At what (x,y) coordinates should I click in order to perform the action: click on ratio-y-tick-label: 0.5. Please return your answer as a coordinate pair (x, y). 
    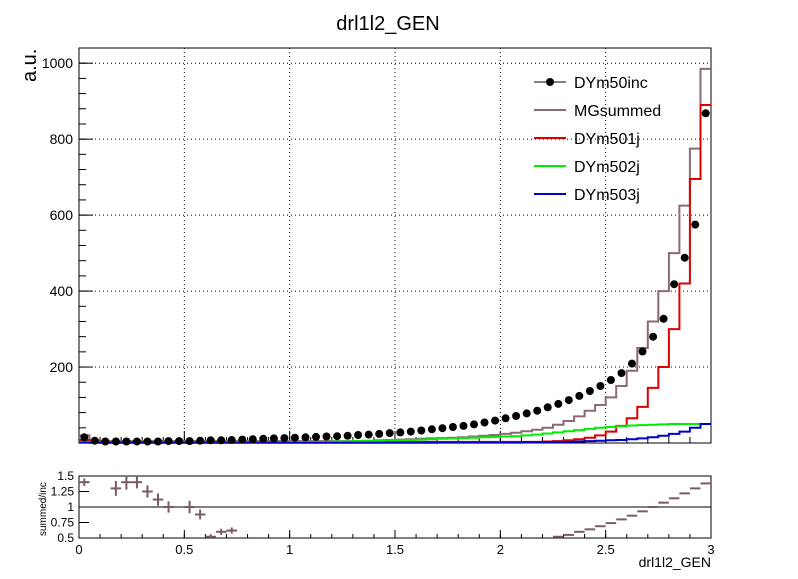
    Looking at the image, I should click on (65, 538).